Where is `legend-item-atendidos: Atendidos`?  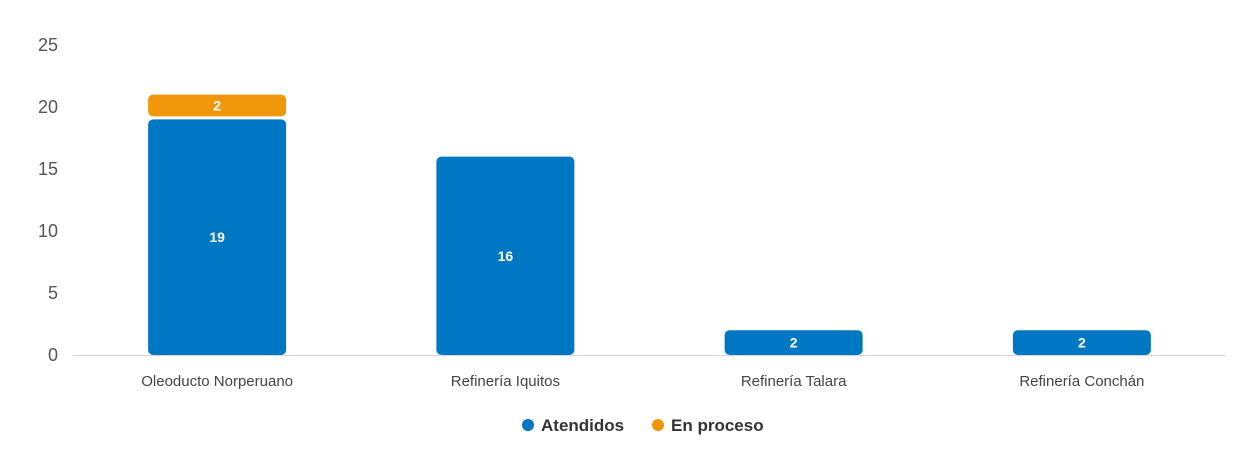
legend-item-atendidos: Atendidos is located at coordinates (573, 425).